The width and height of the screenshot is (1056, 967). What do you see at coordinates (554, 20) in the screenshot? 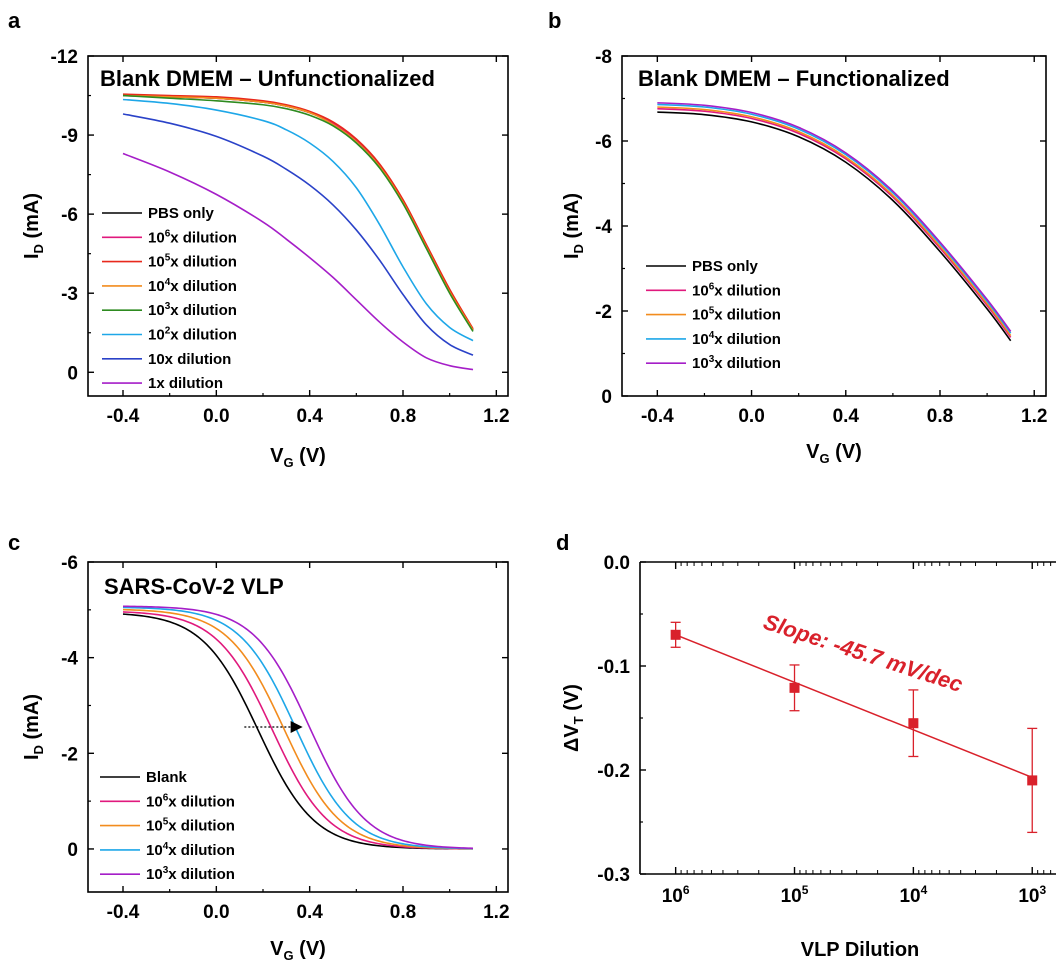
I see `panel-letter-b: b` at bounding box center [554, 20].